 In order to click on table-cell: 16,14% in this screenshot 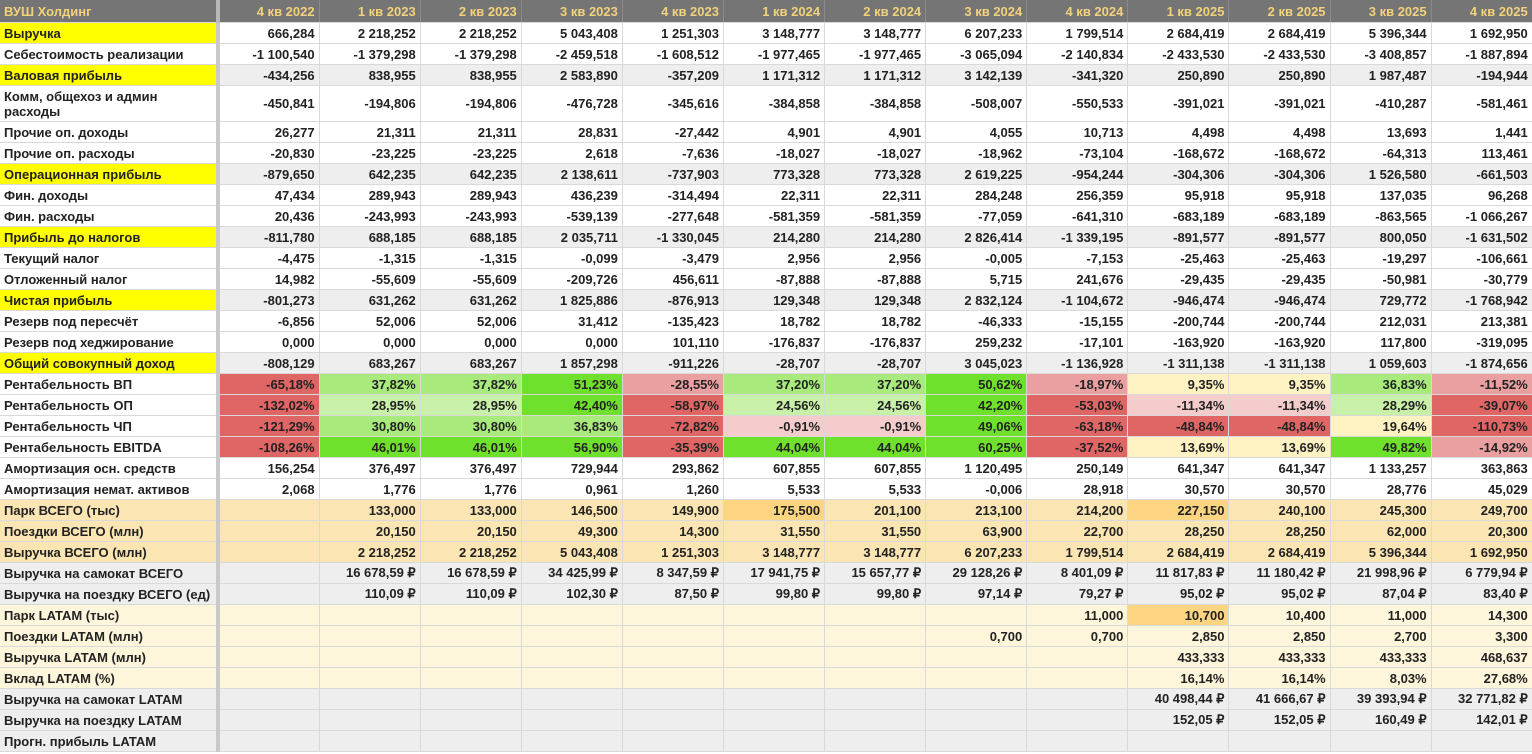, I will do `click(1279, 678)`.